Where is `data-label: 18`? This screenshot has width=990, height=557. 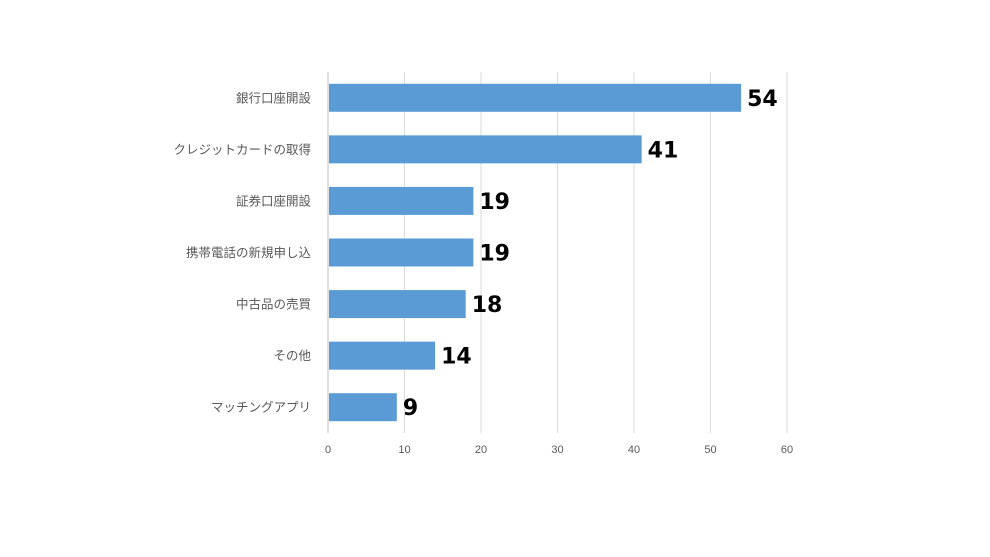
data-label: 18 is located at coordinates (487, 305).